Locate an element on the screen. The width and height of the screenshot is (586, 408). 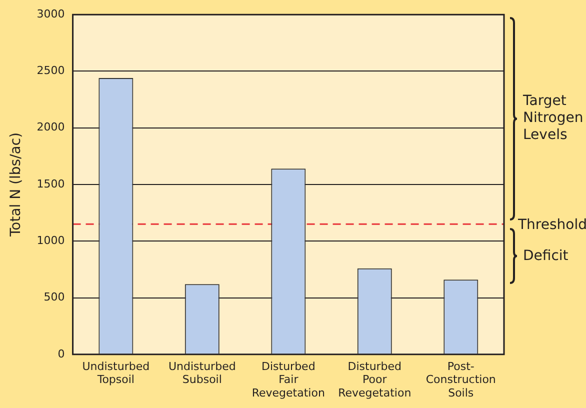
x-tick-label: Undisturbed Topsoil is located at coordinates (116, 373).